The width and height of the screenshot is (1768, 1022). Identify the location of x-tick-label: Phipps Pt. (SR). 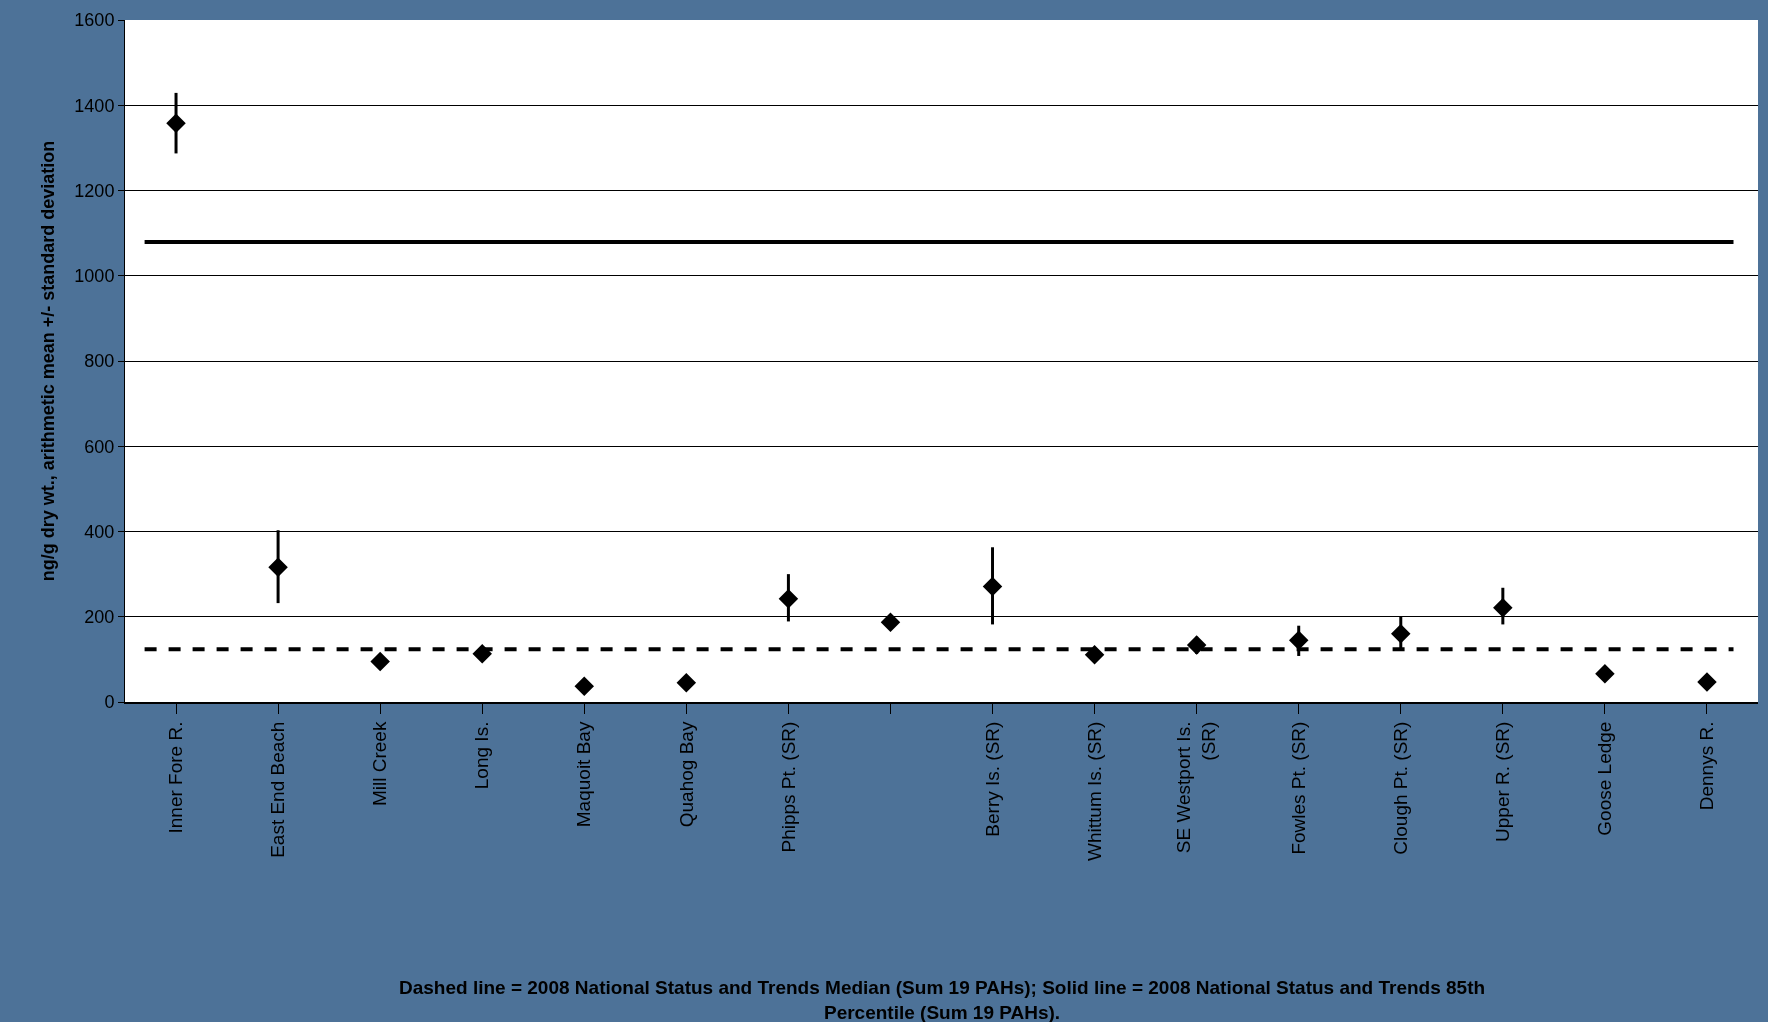
(788, 787).